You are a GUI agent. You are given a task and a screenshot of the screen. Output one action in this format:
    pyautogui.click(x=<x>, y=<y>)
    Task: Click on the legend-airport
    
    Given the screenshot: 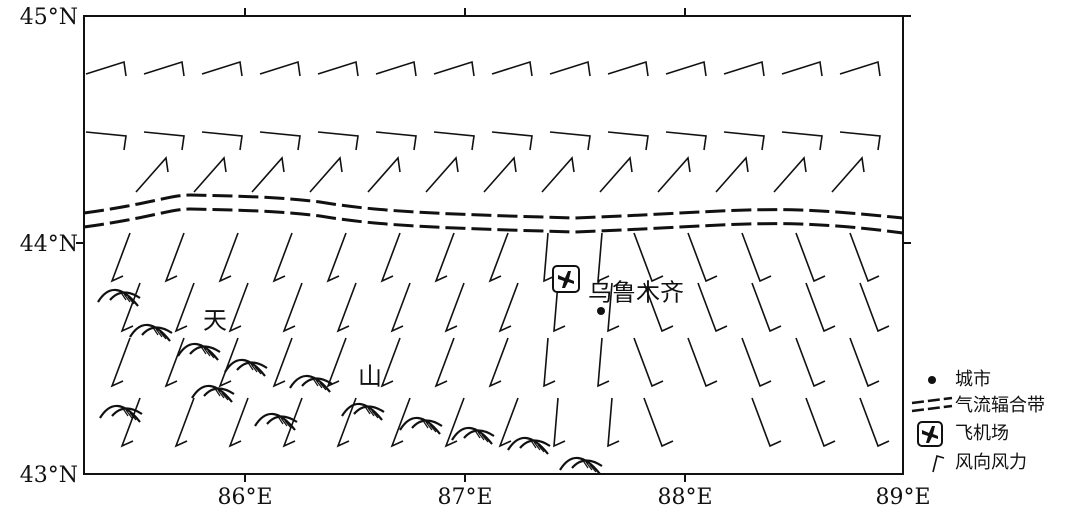 What is the action you would take?
    pyautogui.click(x=930, y=434)
    